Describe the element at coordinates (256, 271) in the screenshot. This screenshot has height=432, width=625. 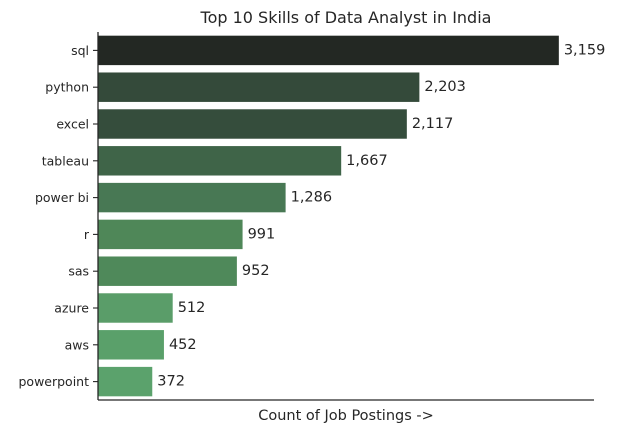
I see `data-label-sas: 952` at that location.